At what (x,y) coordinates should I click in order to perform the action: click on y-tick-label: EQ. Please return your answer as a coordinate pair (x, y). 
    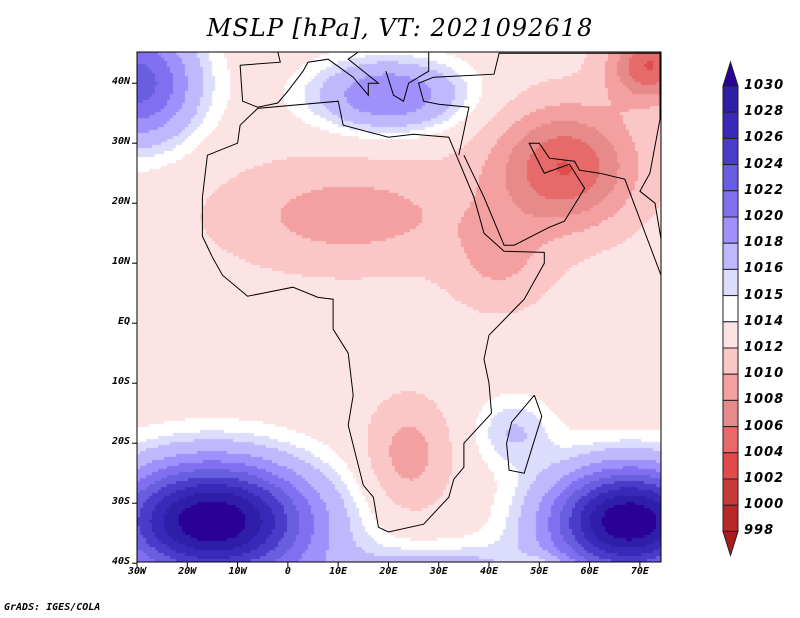
    Looking at the image, I should click on (123, 322).